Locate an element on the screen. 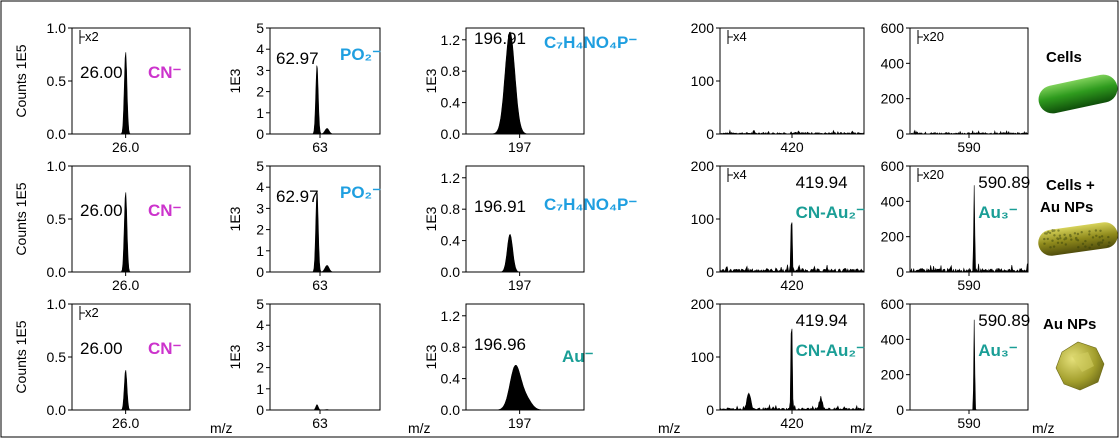 This screenshot has height=438, width=1119. panel-r2-c4: 0 100 200 420 x4 419.94 CN-Au₂⁻ is located at coordinates (778, 225).